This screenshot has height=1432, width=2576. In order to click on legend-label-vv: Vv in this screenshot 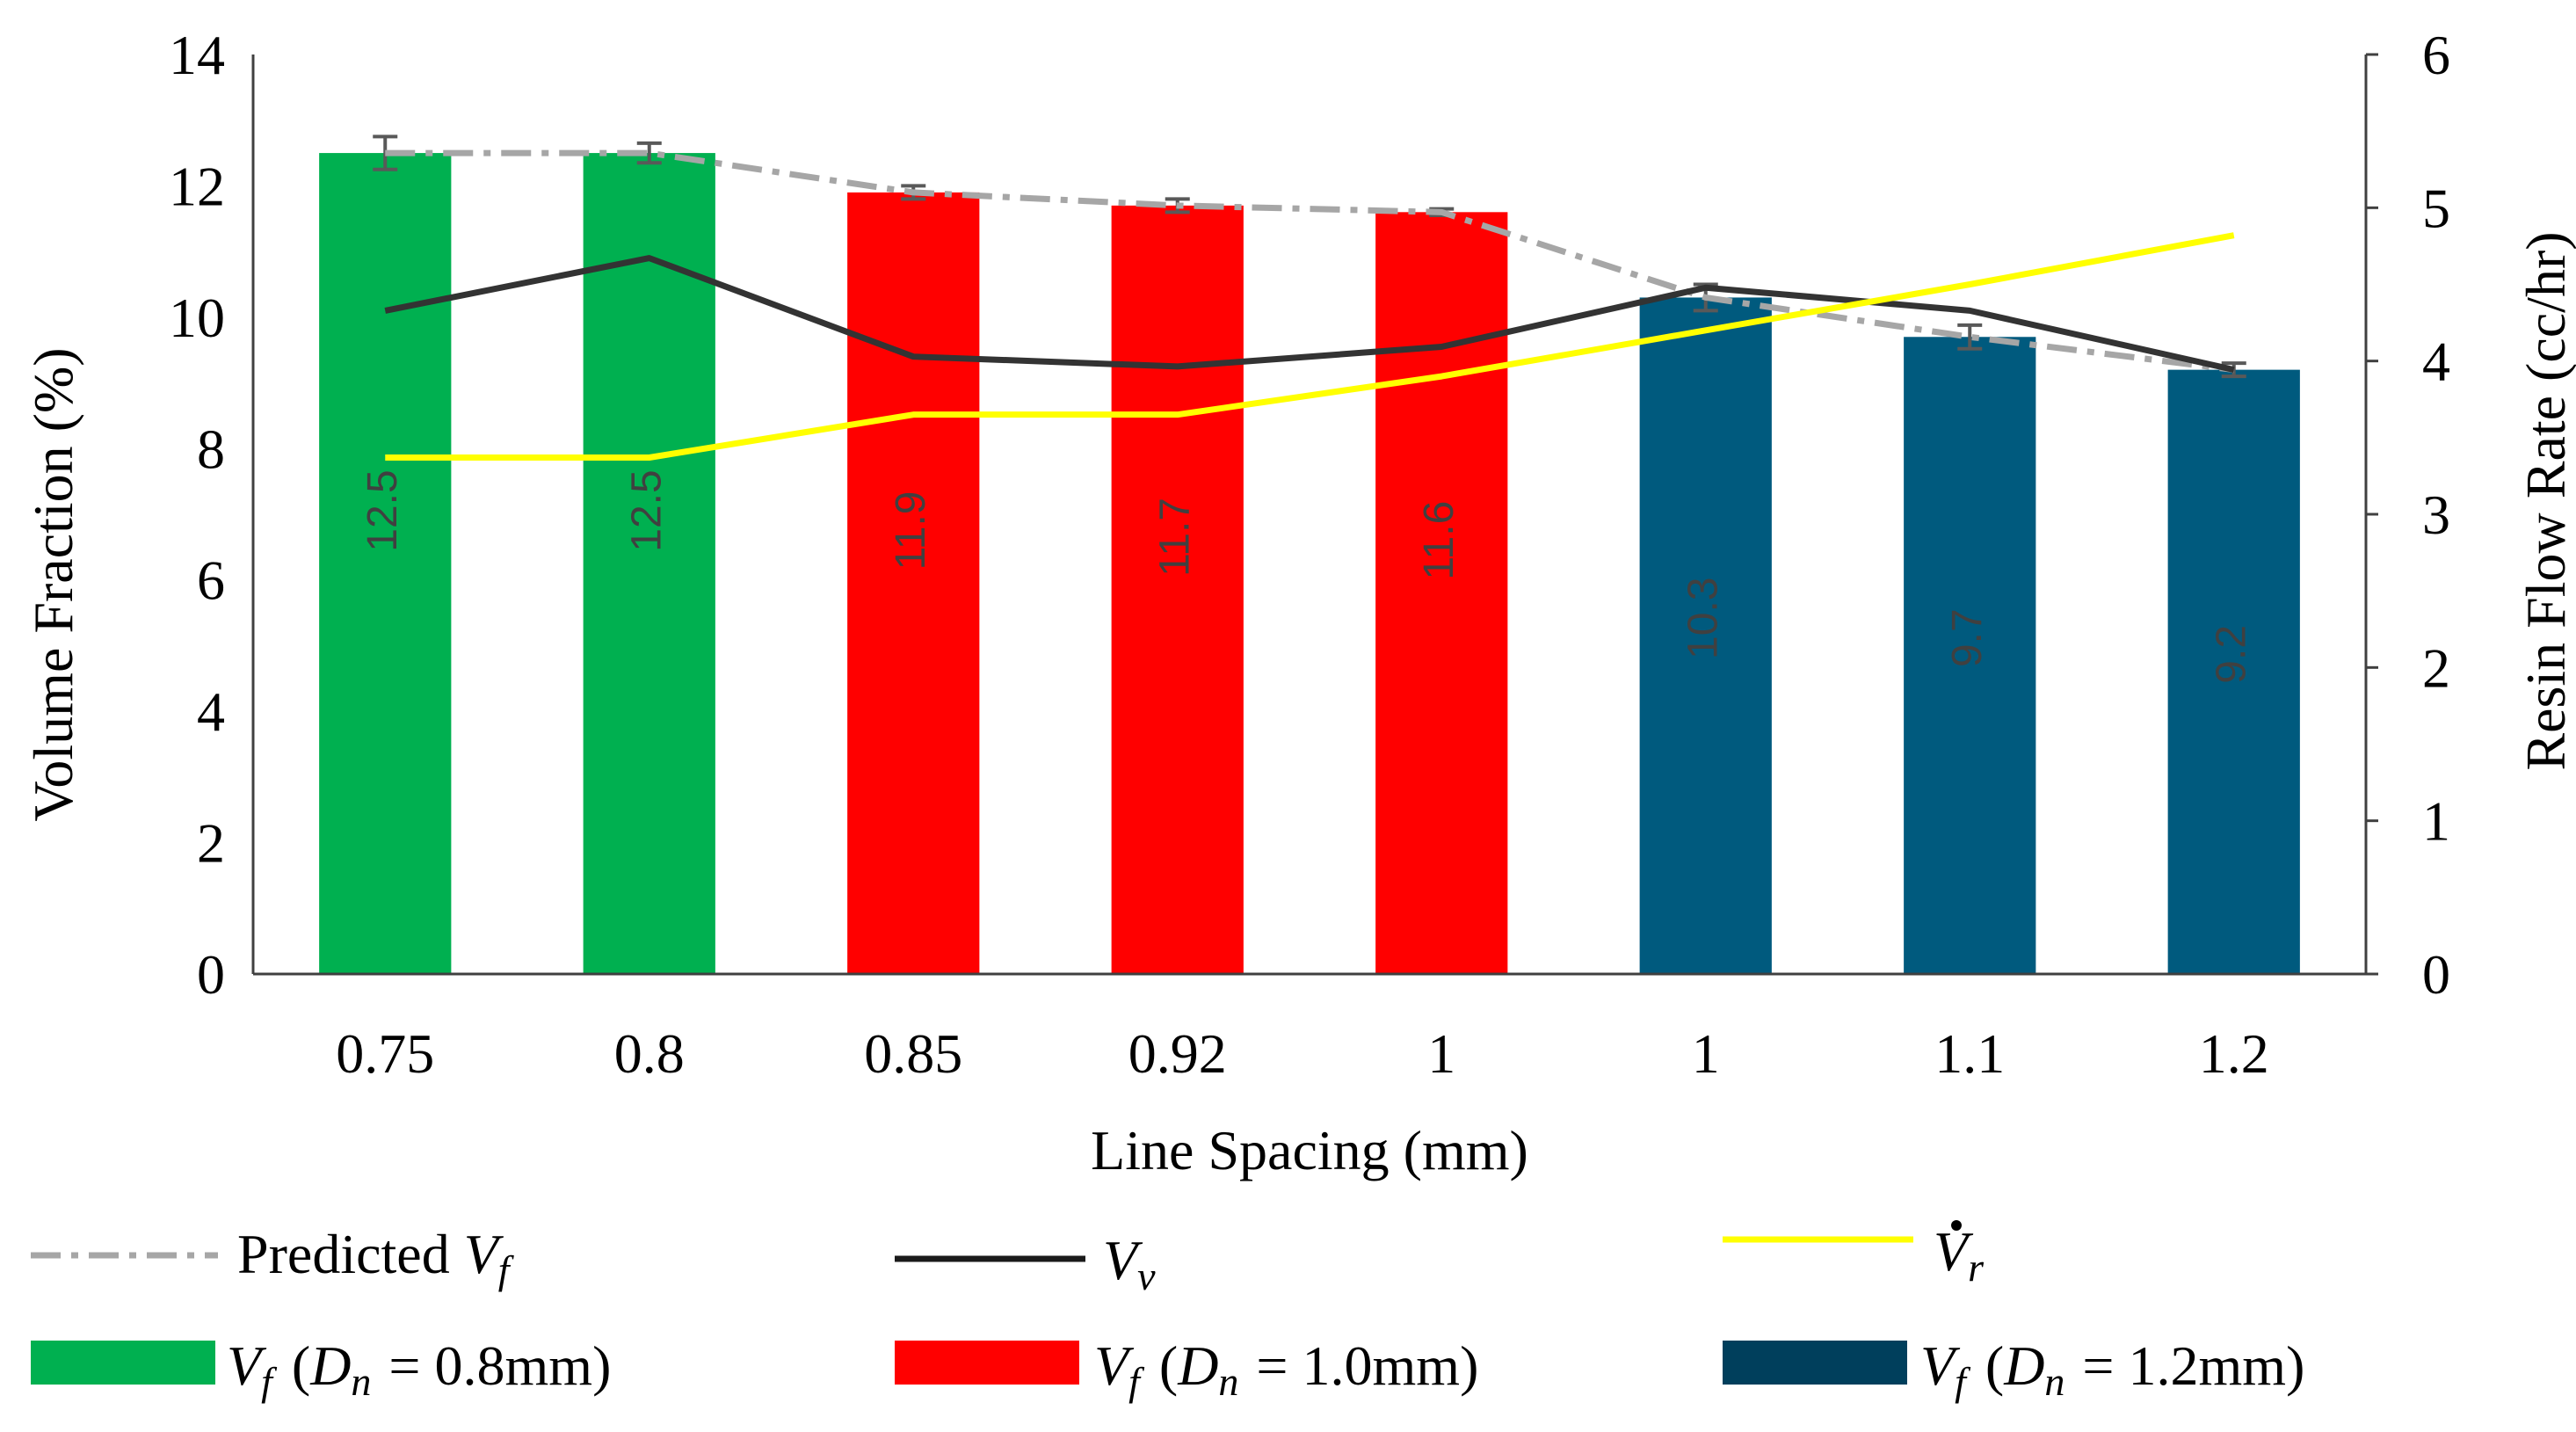, I will do `click(1129, 1263)`.